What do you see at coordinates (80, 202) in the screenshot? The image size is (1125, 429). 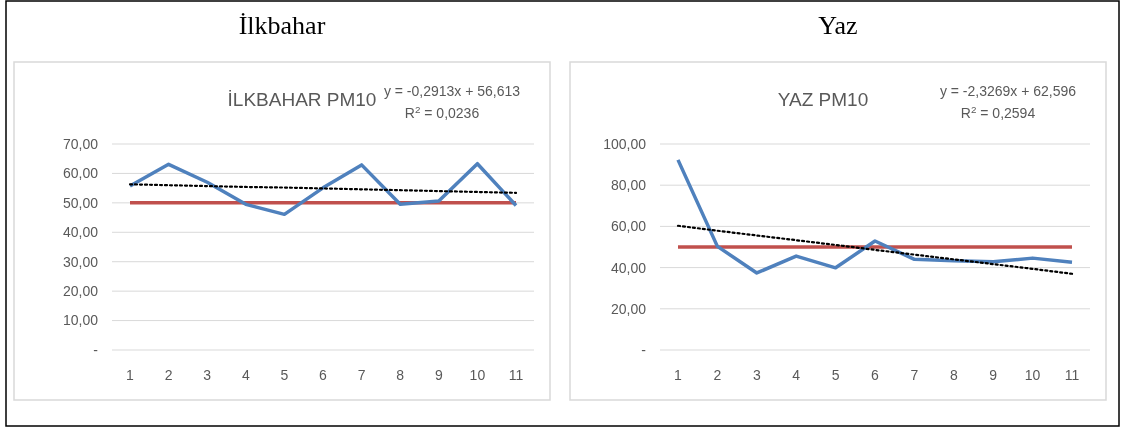 I see `y-tick-label: 50,00` at bounding box center [80, 202].